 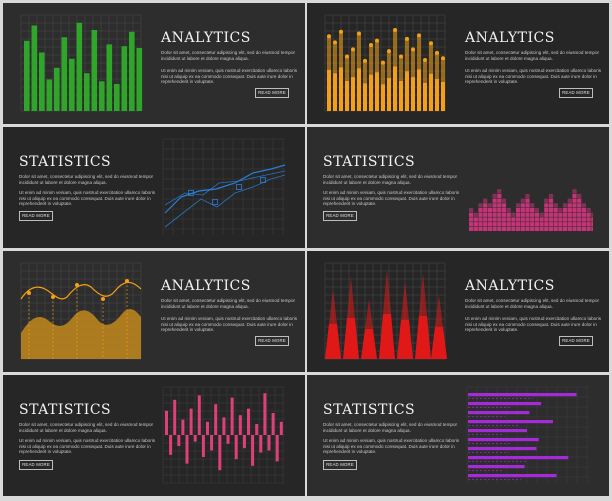 What do you see at coordinates (385, 63) in the screenshot?
I see `orange-bar-chart` at bounding box center [385, 63].